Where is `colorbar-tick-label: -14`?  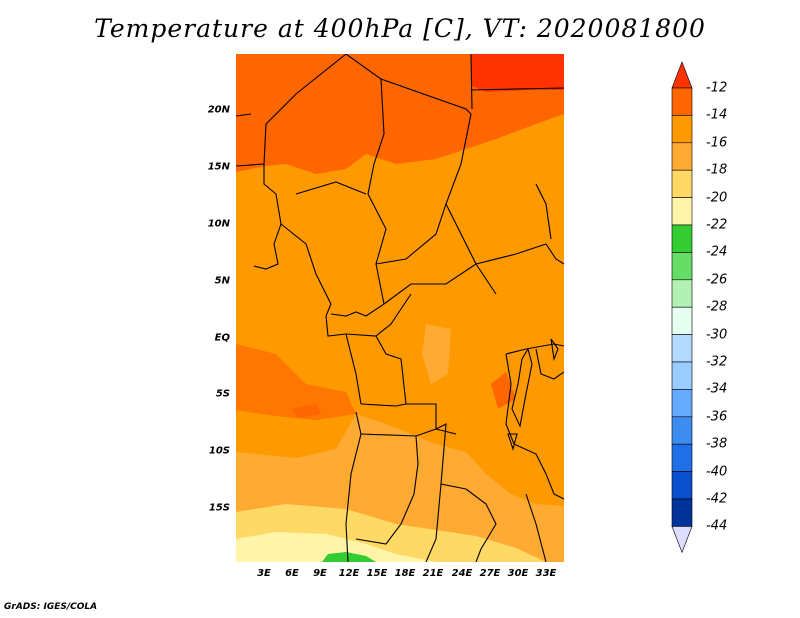
colorbar-tick-label: -14 is located at coordinates (717, 115).